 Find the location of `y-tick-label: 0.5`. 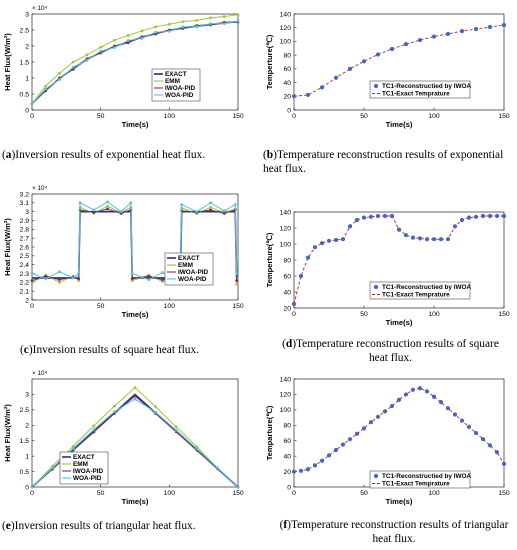

y-tick-label: 0.5 is located at coordinates (25, 472).